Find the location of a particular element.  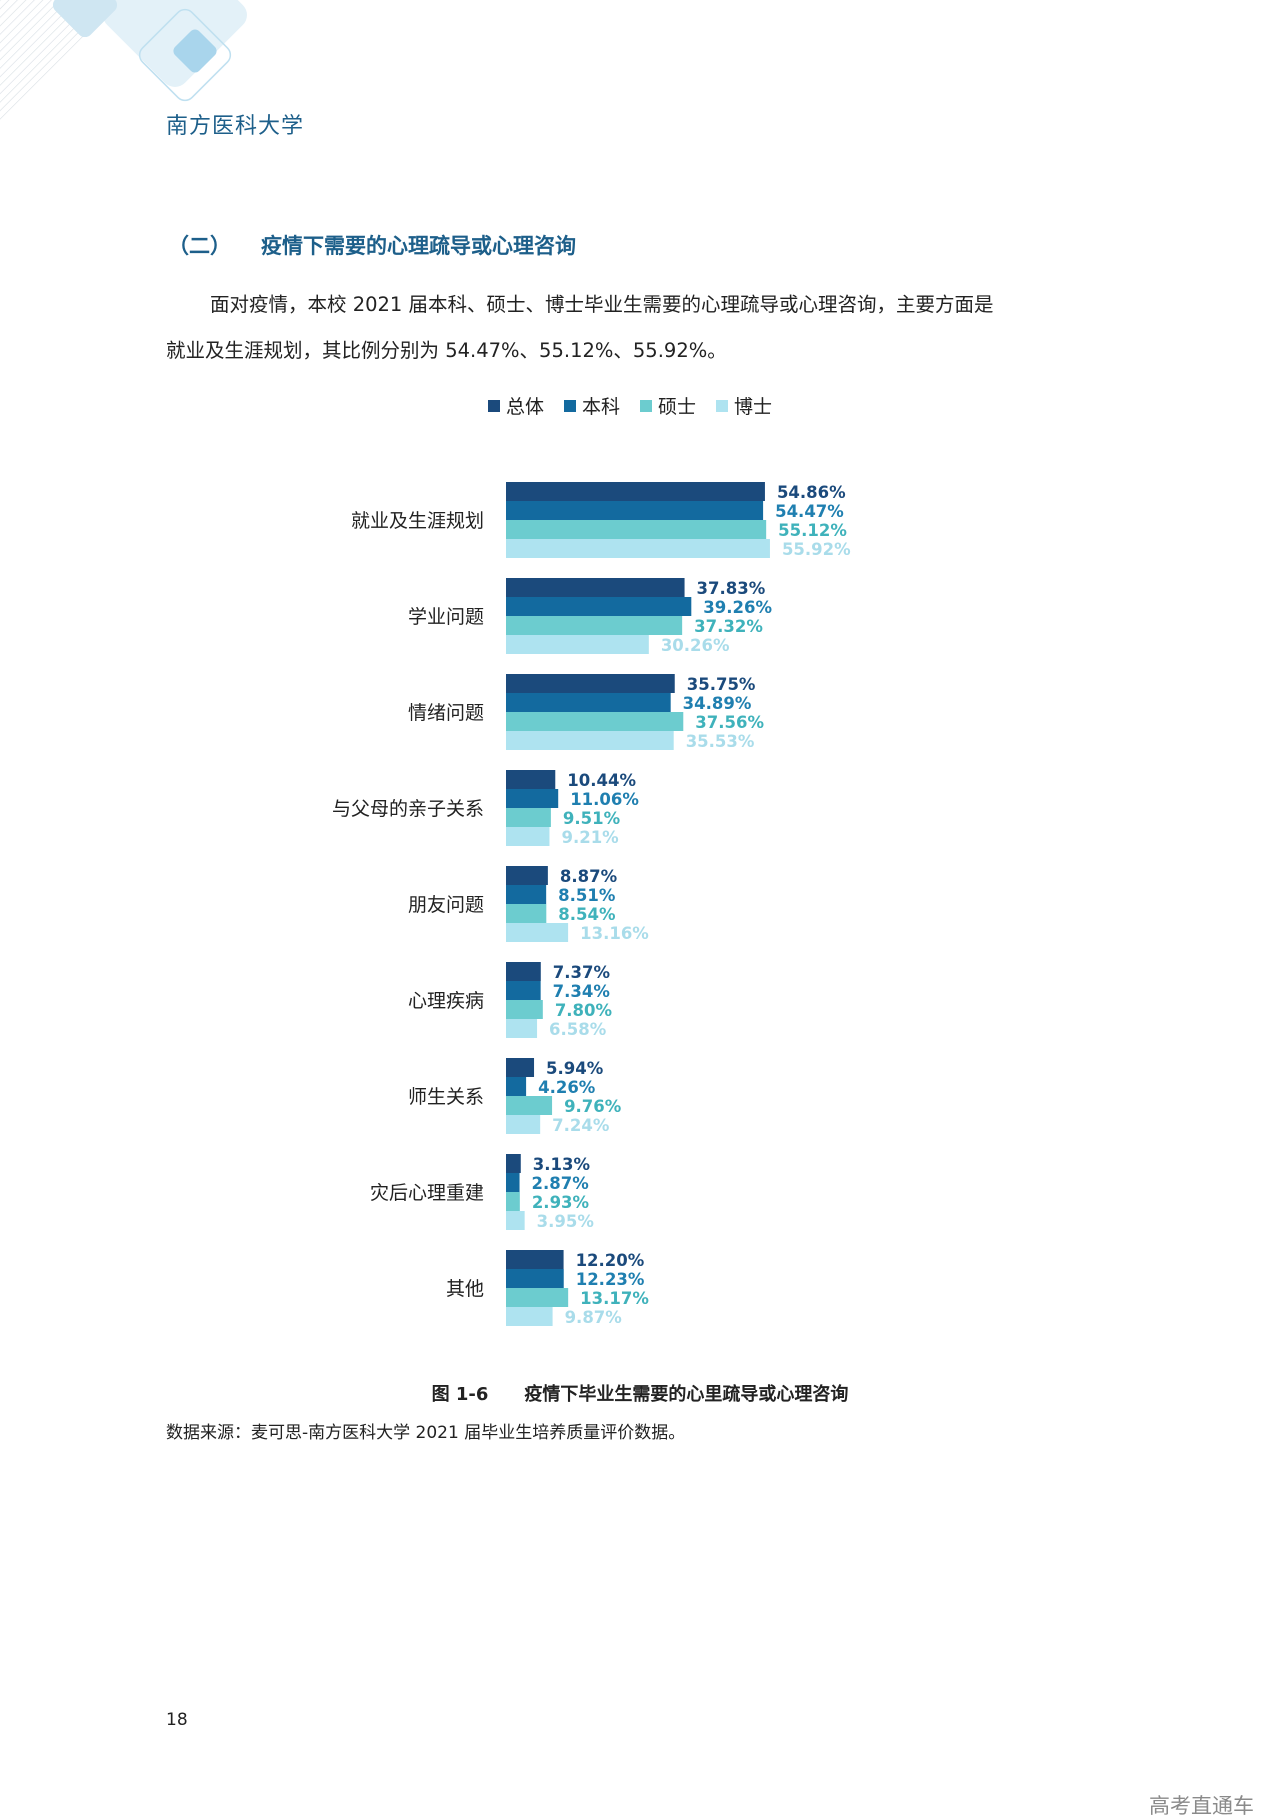

bar-group: 情绪问题 35.75%34.89%37.56%35.53% is located at coordinates (586, 712).